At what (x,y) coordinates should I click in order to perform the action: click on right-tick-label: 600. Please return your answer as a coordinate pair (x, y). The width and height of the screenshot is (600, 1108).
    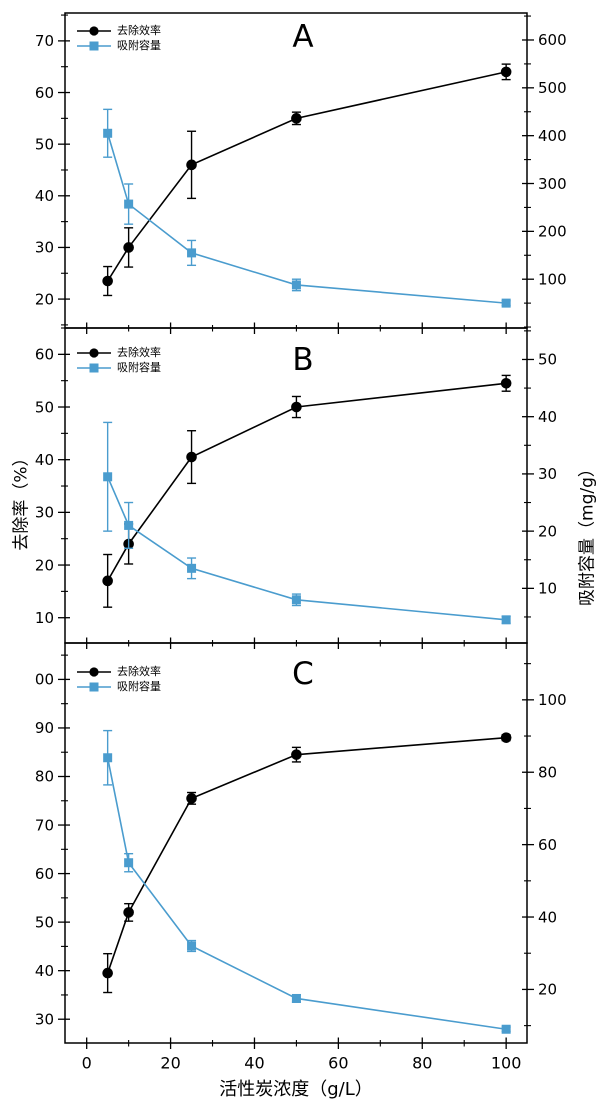
    Looking at the image, I should click on (552, 40).